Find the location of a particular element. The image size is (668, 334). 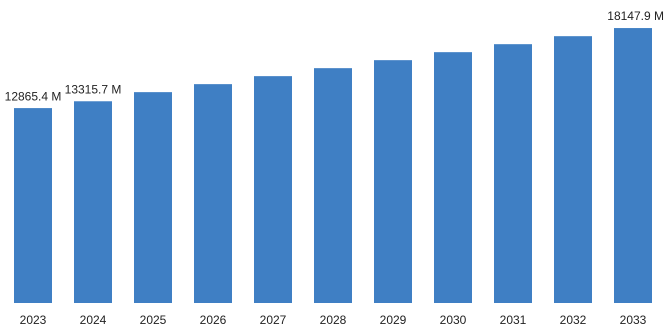

x-tick-label: 2033 is located at coordinates (633, 320).